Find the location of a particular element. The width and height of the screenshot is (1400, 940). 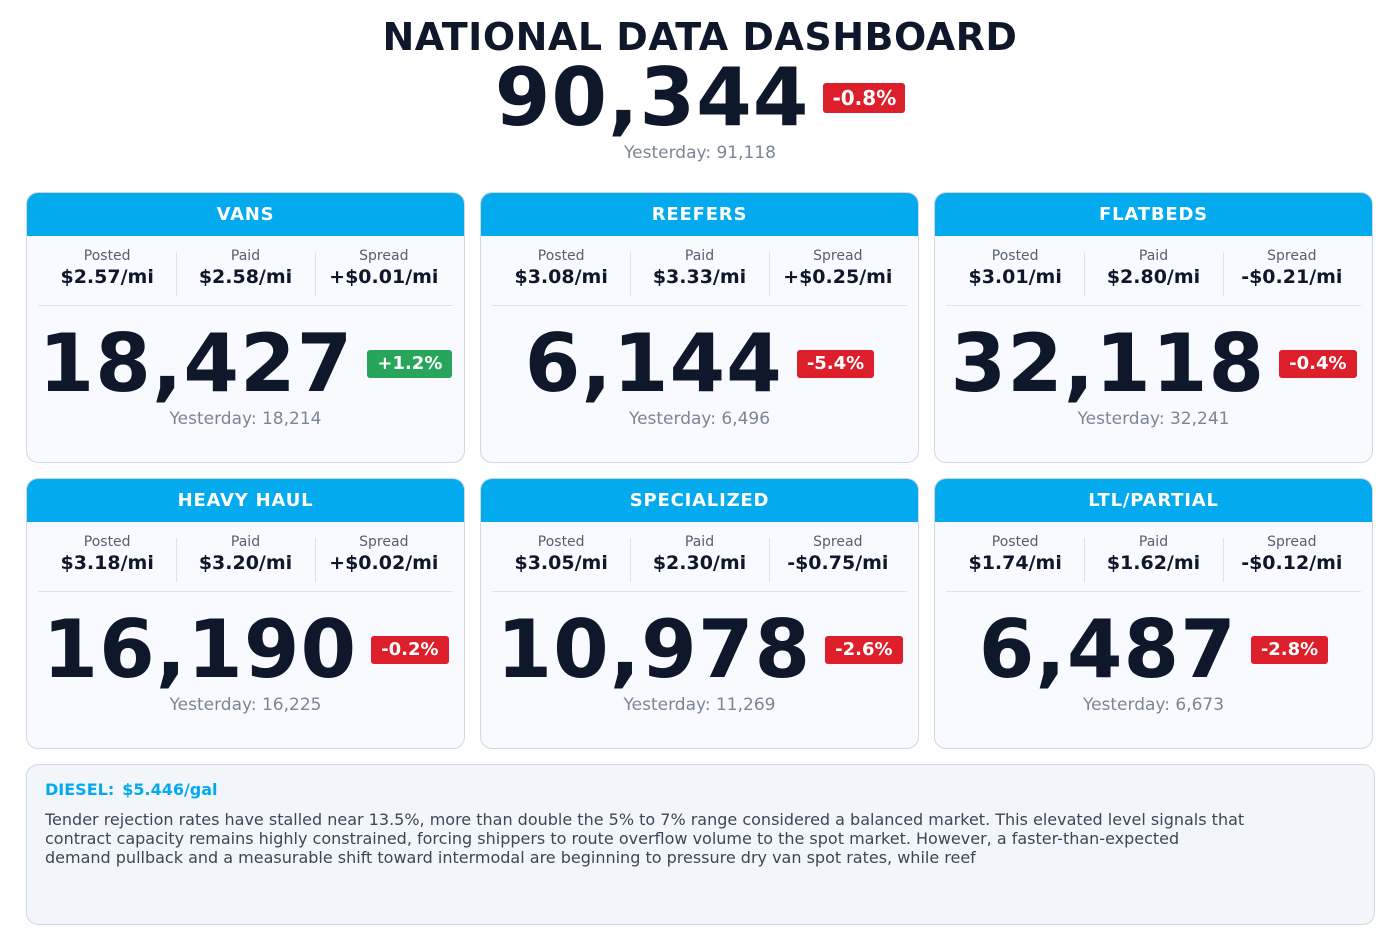

spread-metric: Spread -$0.12/mi is located at coordinates (1291, 562).